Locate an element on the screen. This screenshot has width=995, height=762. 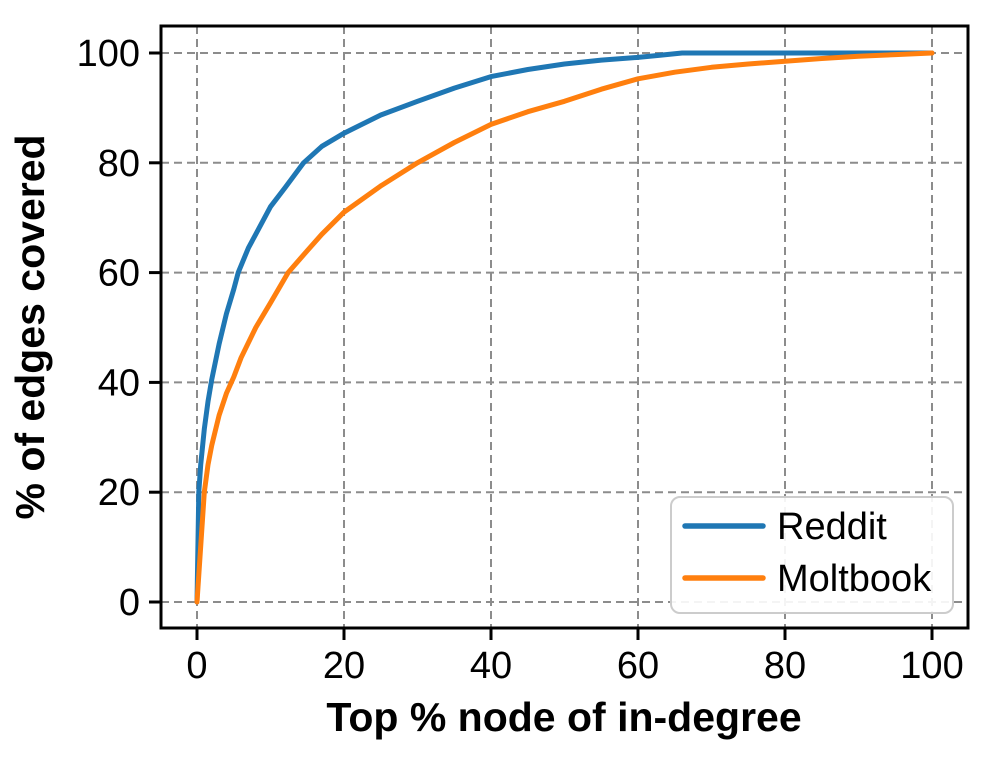
x-tick-label: 100 is located at coordinates (931, 666).